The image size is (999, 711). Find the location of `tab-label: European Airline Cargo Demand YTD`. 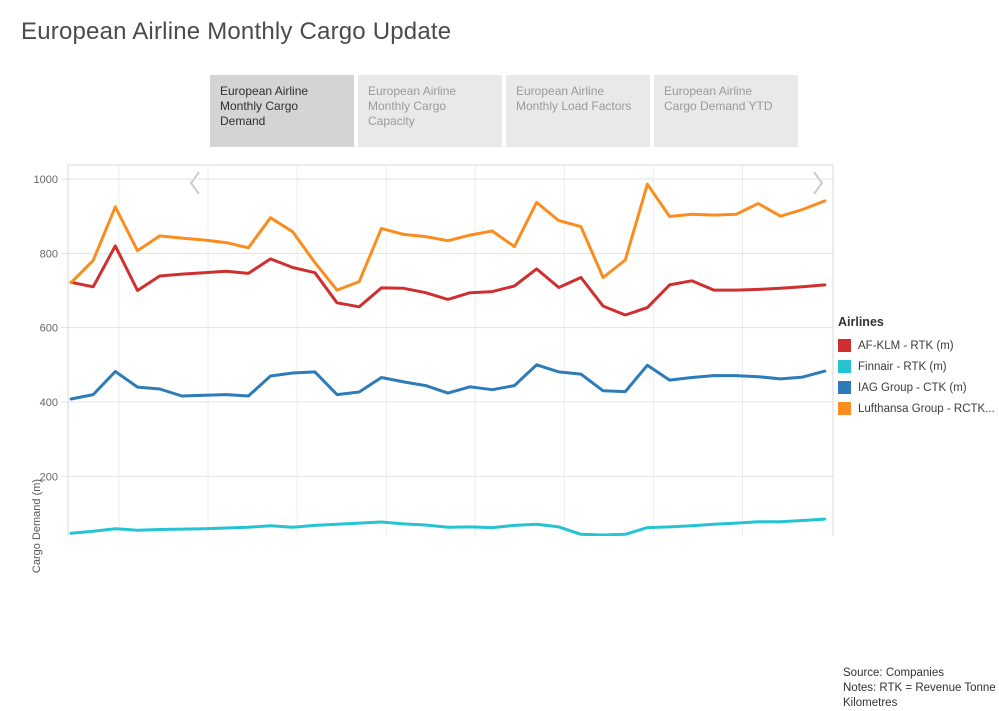

tab-label: European Airline Cargo Demand YTD is located at coordinates (718, 98).